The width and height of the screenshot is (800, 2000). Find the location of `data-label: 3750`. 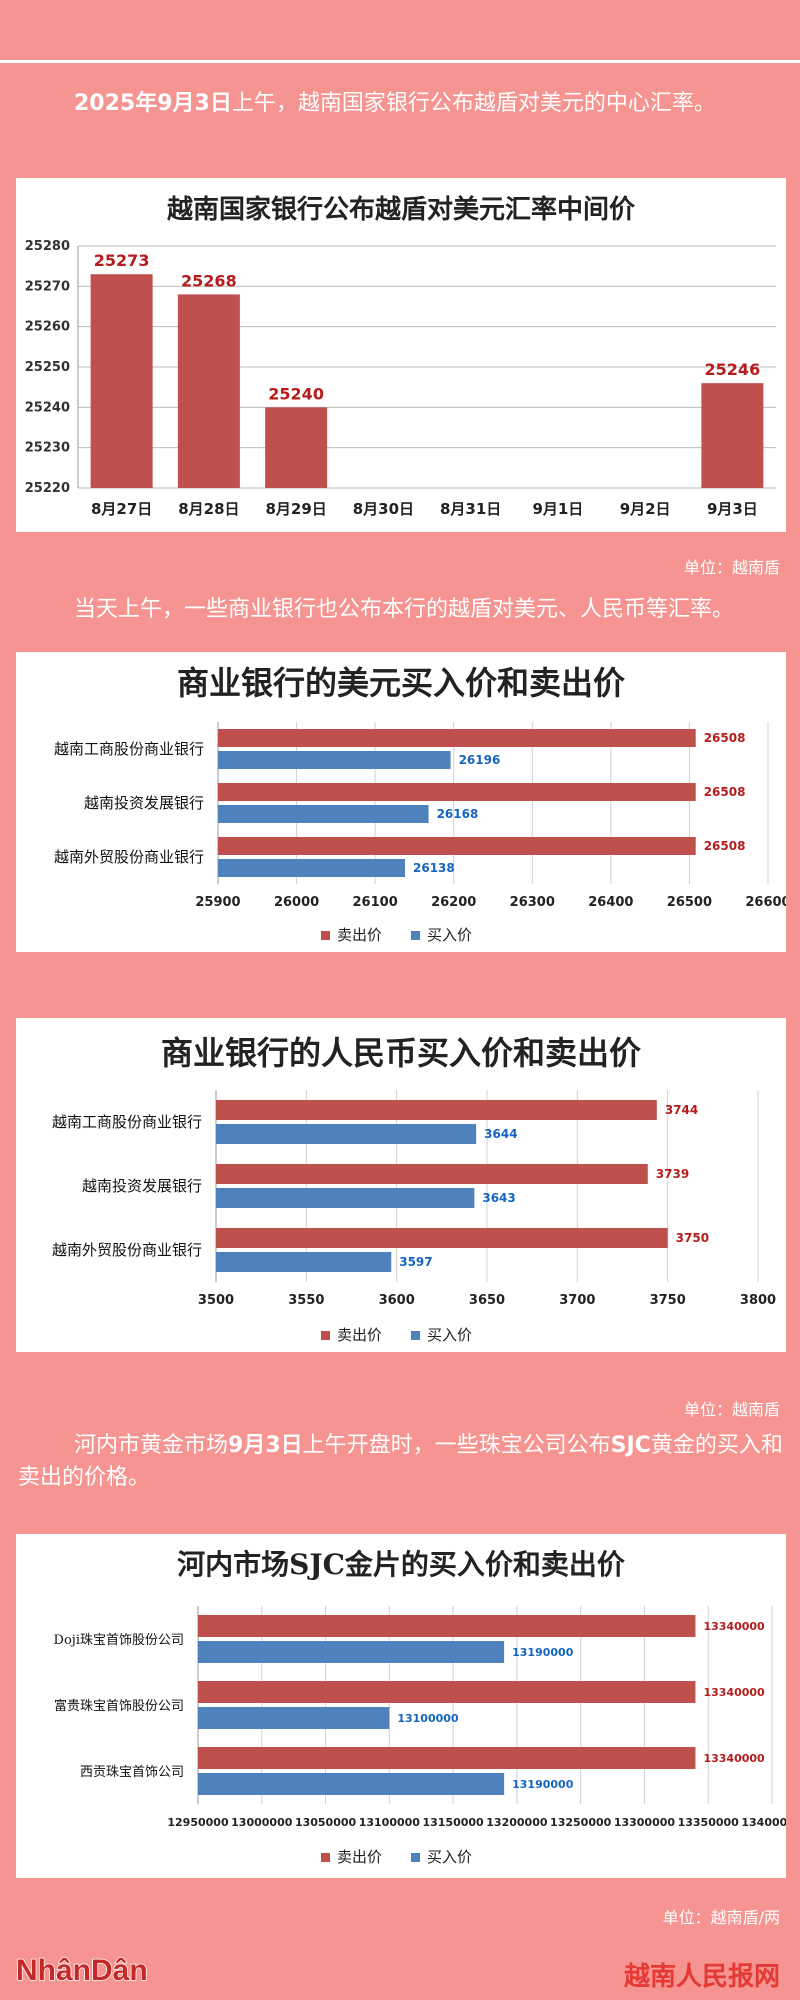

data-label: 3750 is located at coordinates (692, 1238).